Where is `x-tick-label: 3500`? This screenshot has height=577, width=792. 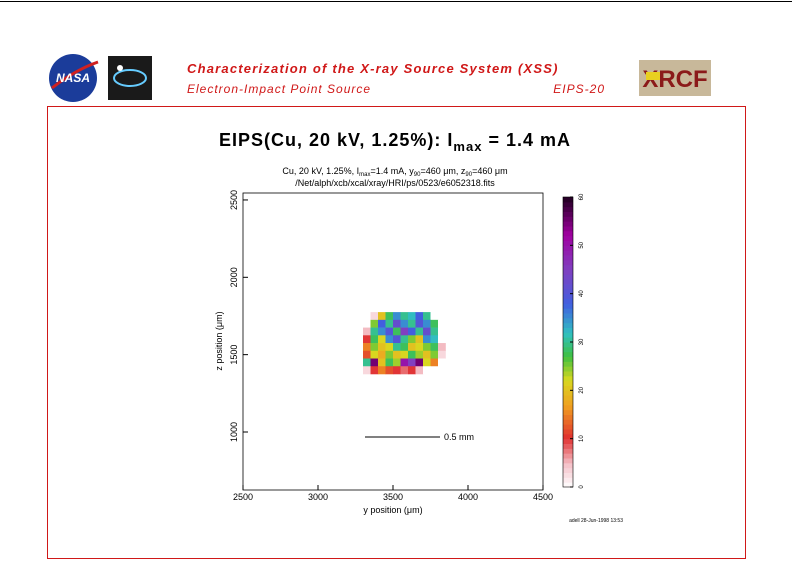
x-tick-label: 3500 is located at coordinates (393, 497).